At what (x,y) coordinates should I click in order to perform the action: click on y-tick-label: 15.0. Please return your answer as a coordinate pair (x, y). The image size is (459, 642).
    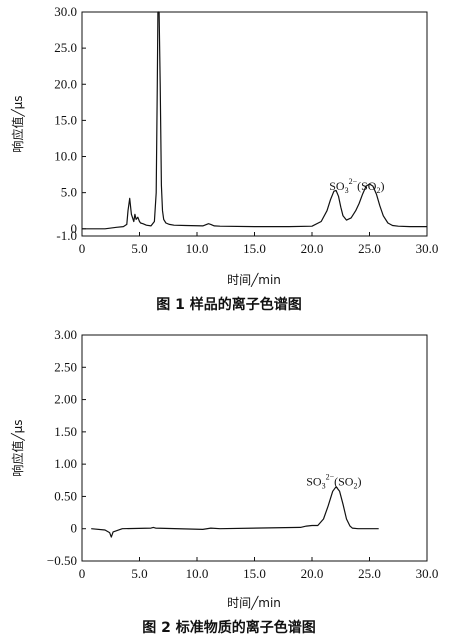
    Looking at the image, I should click on (65, 119).